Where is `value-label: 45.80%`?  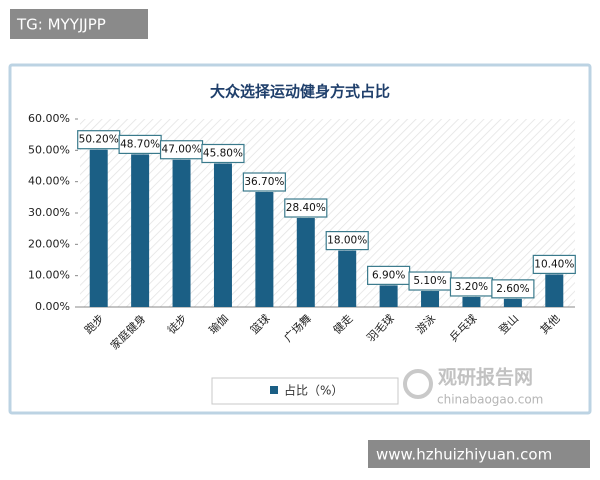 value-label: 45.80% is located at coordinates (223, 153).